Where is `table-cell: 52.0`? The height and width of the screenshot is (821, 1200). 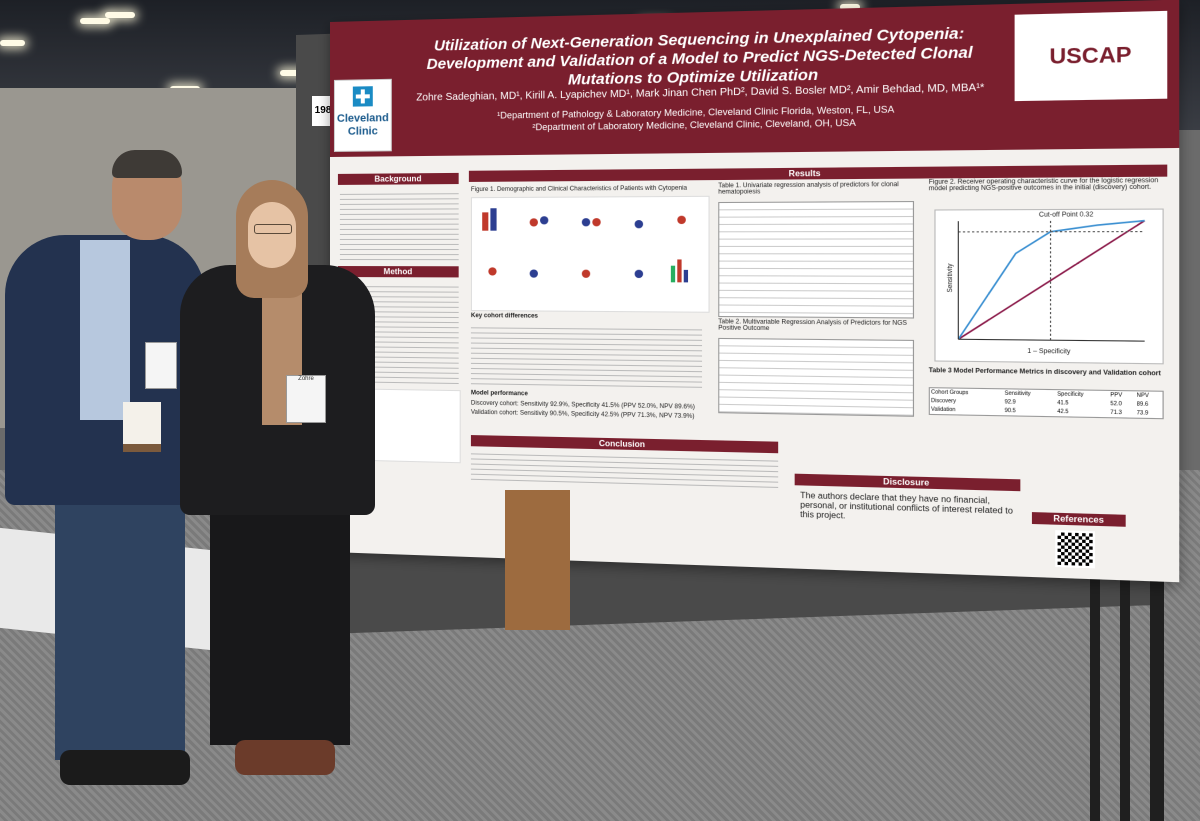
table-cell: 52.0 is located at coordinates (1116, 404).